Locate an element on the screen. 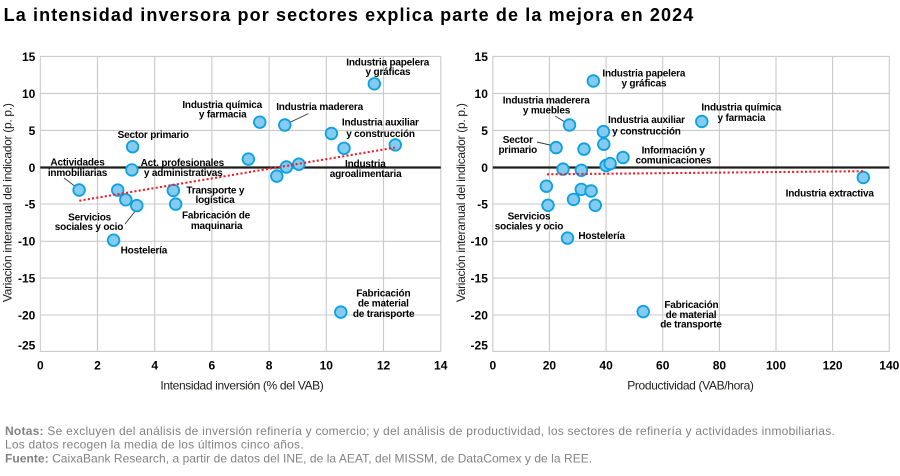 This screenshot has height=476, width=900. svg-text:Intensidad inversión (% del VA: Intensidad inversión (% del VAB) is located at coordinates (241, 385).